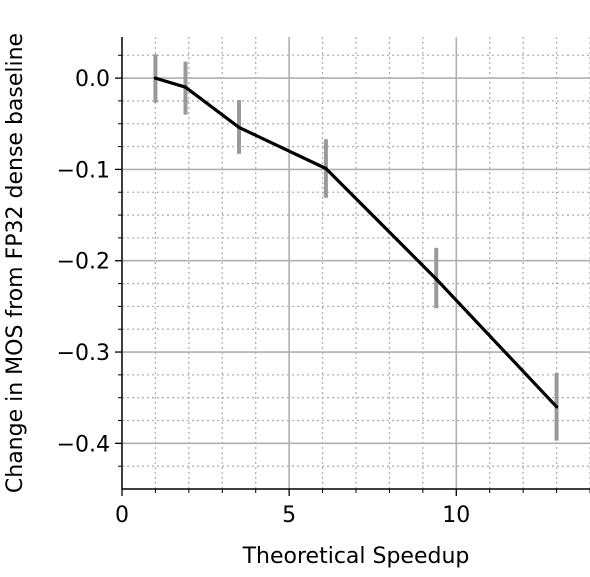  Describe the element at coordinates (83, 262) in the screenshot. I see `y-tick-label: −0.2` at that location.